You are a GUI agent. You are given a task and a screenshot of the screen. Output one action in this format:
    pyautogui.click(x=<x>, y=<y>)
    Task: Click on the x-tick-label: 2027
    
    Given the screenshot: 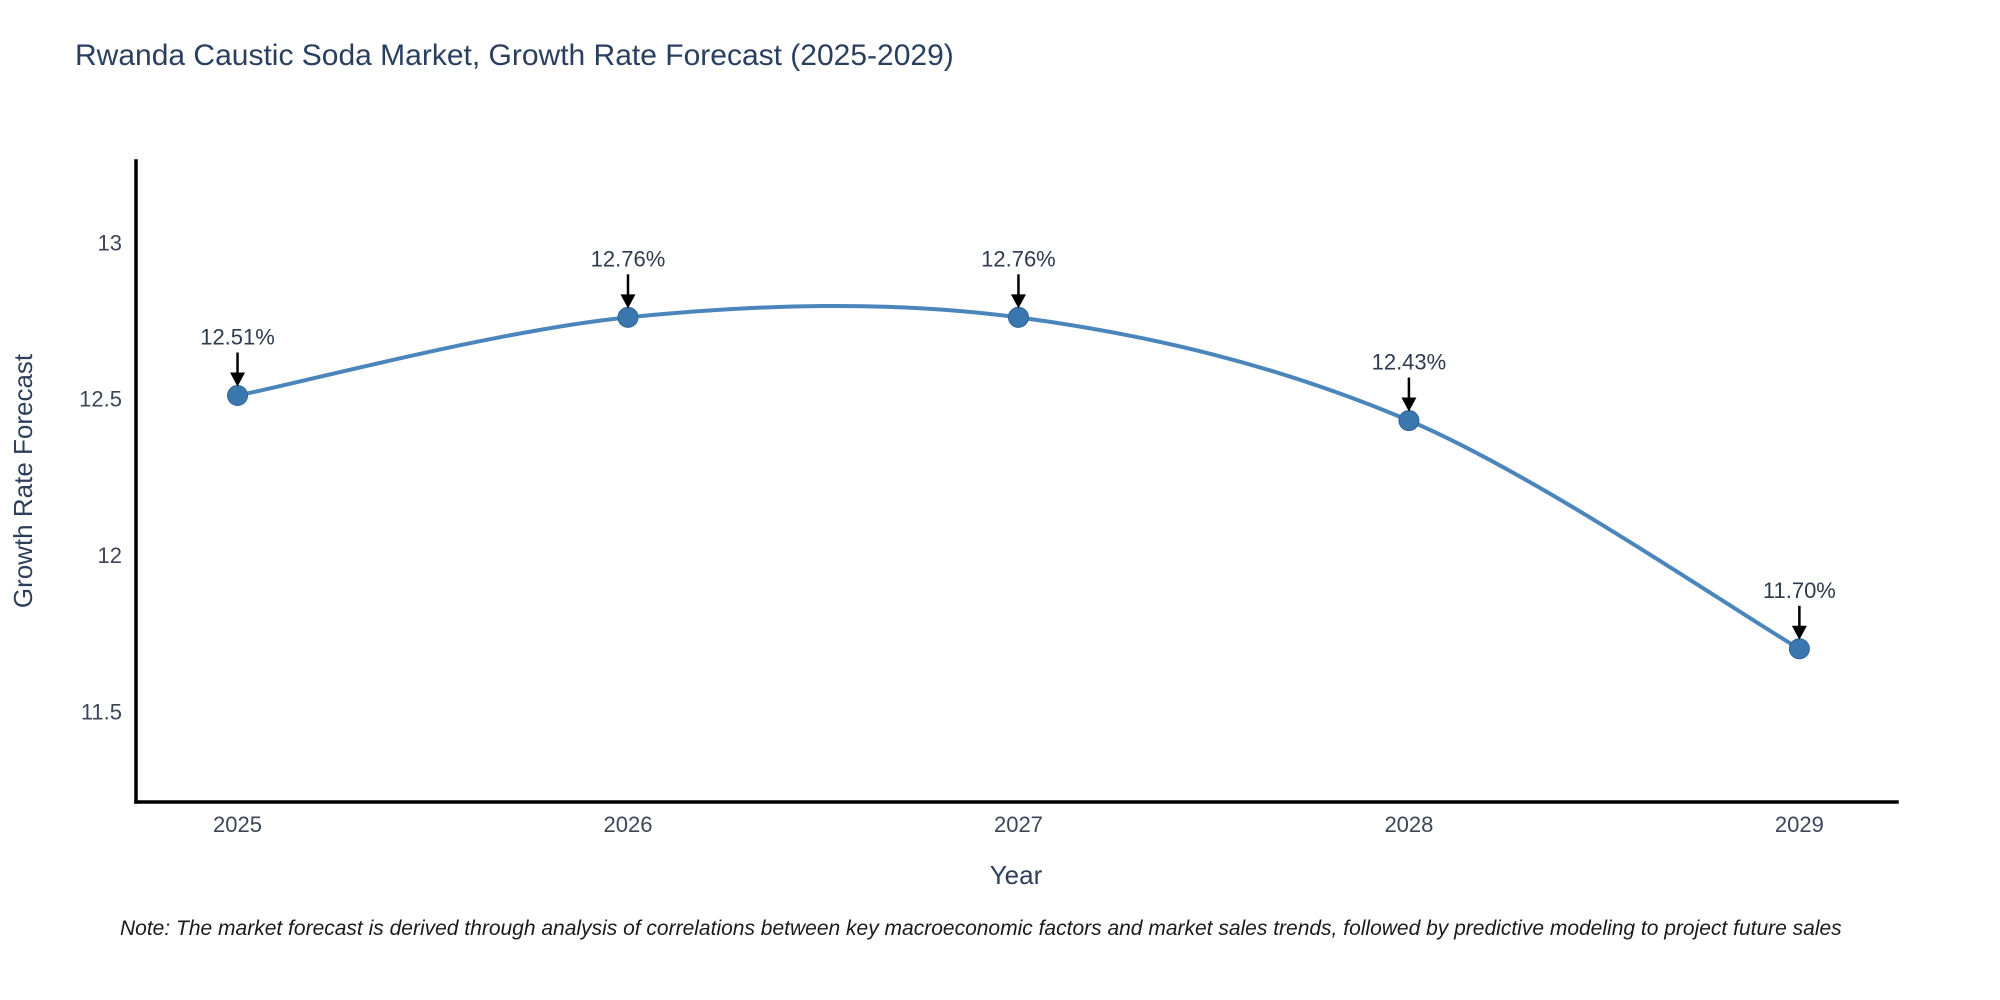 What is the action you would take?
    pyautogui.click(x=1018, y=824)
    